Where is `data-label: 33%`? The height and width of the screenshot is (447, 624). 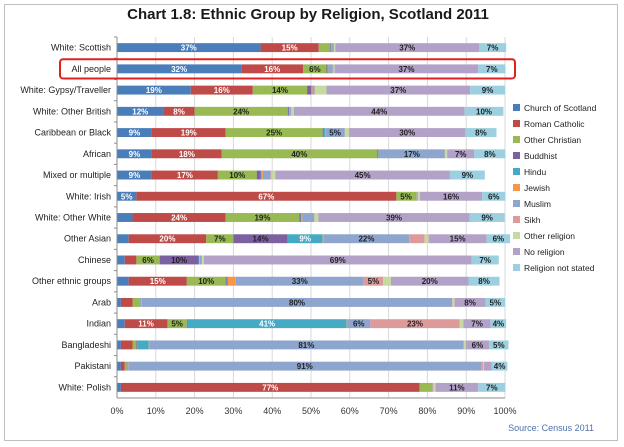 data-label: 33% is located at coordinates (300, 281).